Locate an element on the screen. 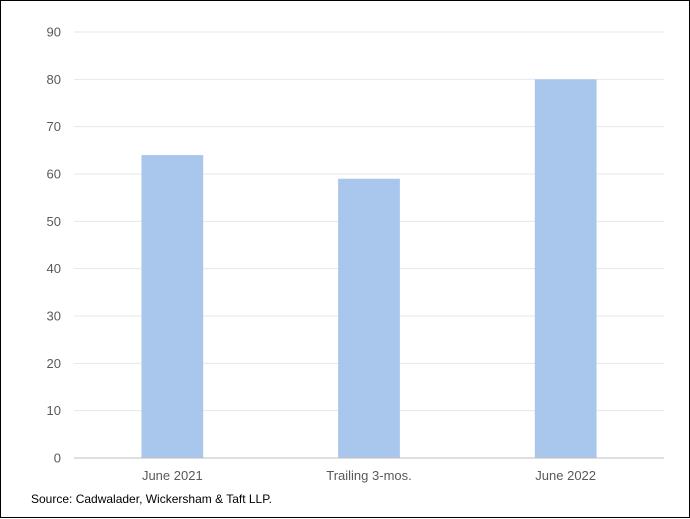 This screenshot has height=519, width=690. y-tick-label: 50 is located at coordinates (54, 221).